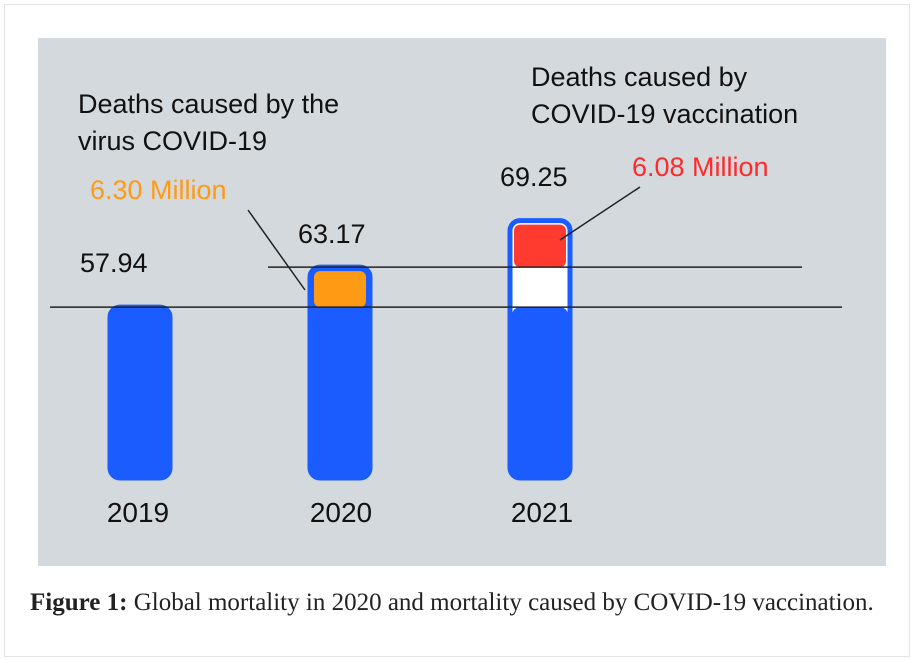 This screenshot has width=914, height=661. What do you see at coordinates (79, 602) in the screenshot?
I see `caption-label: Figure 1:` at bounding box center [79, 602].